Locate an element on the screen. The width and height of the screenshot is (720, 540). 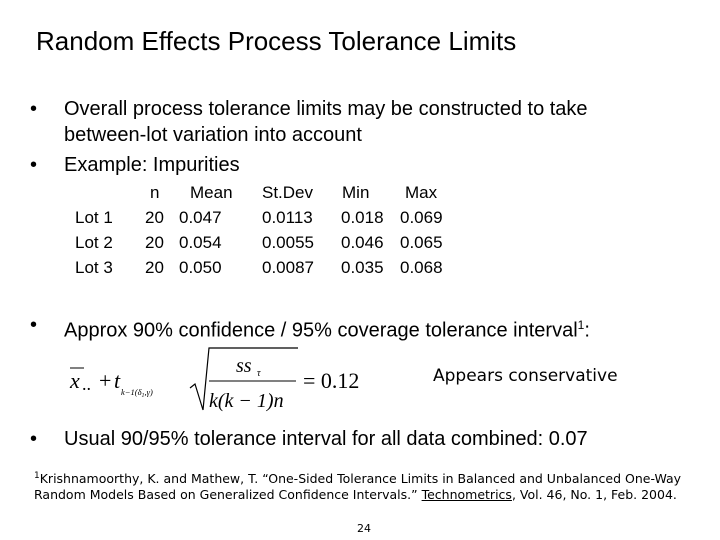
t-sub-index: 1 is located at coordinates (143, 396).